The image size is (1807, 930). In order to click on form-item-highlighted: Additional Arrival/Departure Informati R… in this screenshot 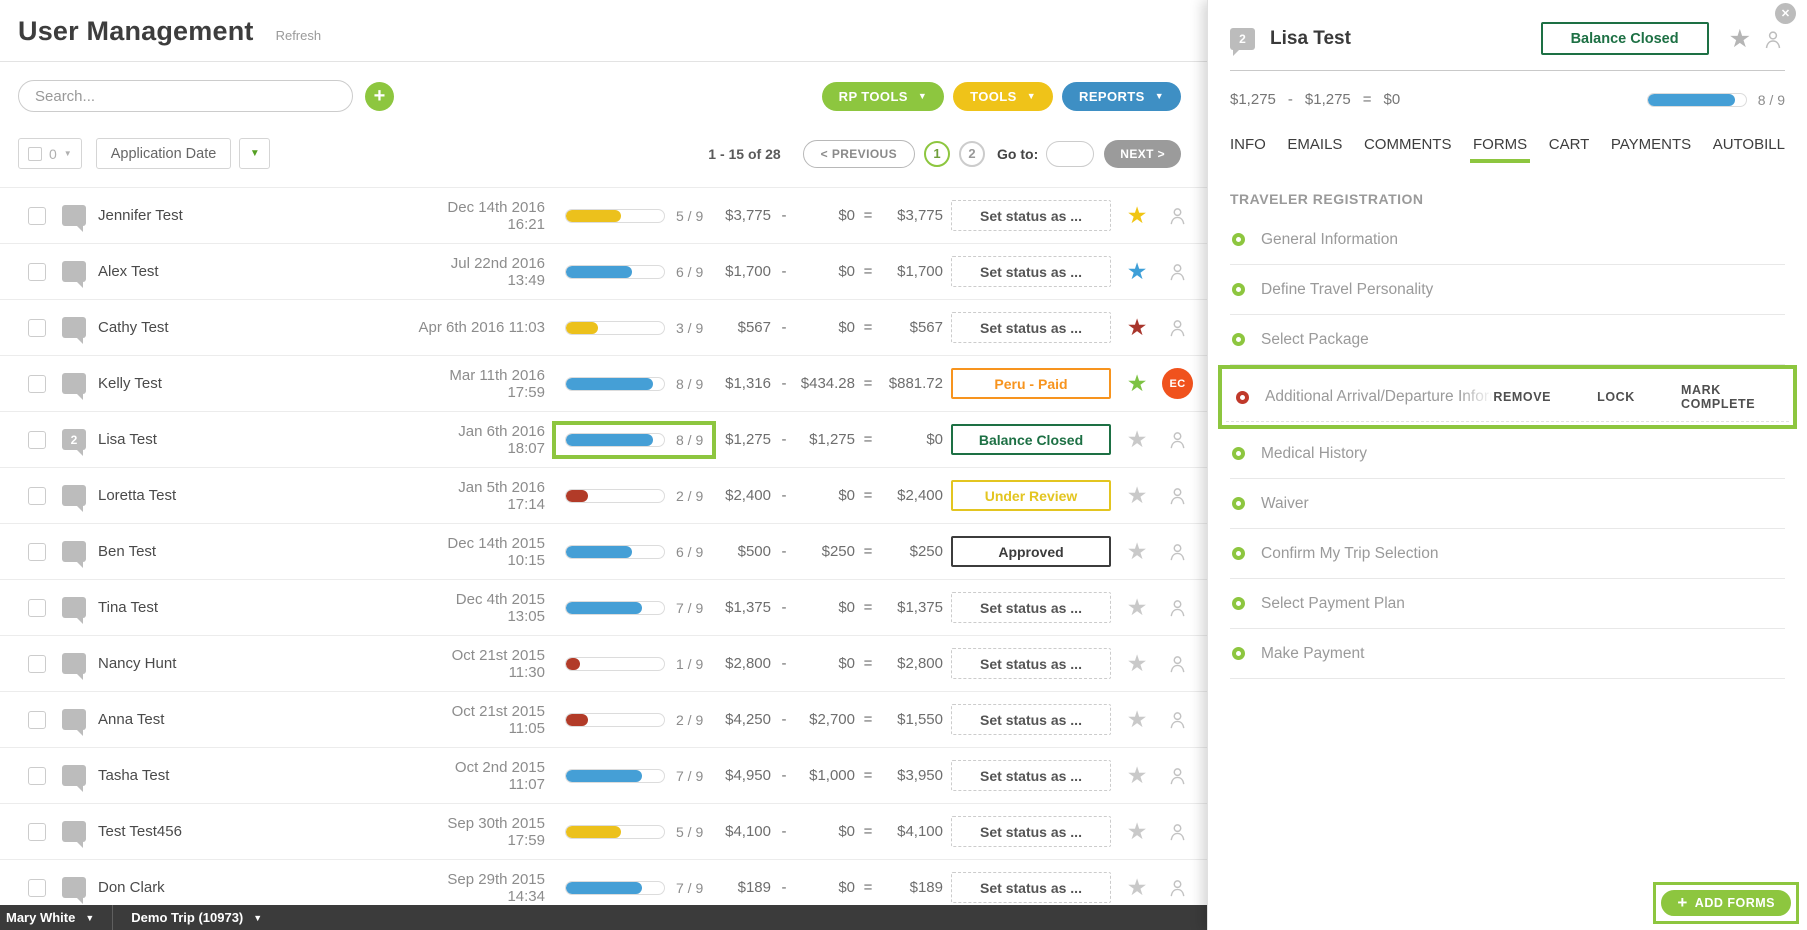, I will do `click(1507, 397)`.